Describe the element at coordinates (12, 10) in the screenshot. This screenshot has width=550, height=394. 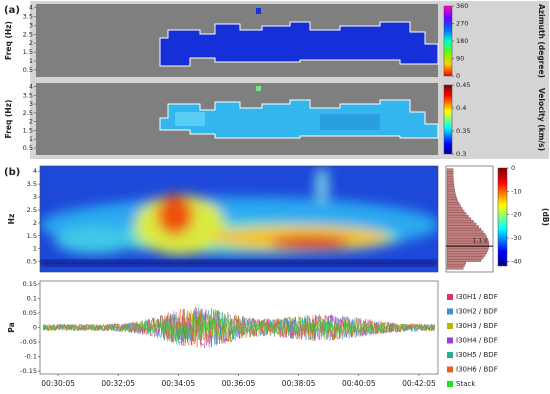
I see `panel-label: (a)` at that location.